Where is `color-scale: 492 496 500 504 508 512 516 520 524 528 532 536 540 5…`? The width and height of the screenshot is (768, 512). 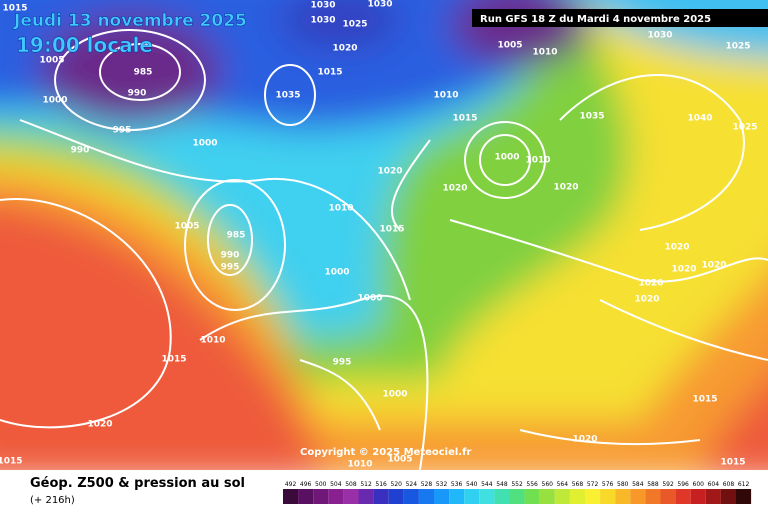
color-scale: 492 496 500 504 508 512 516 520 524 528 532 536 540 5… is located at coordinates (517, 492).